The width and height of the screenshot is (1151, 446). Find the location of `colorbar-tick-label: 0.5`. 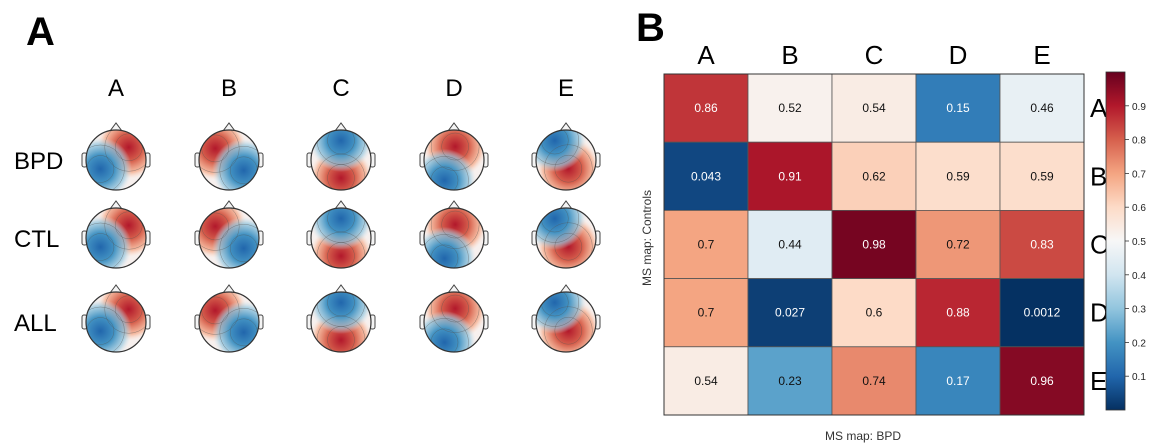

colorbar-tick-label: 0.5 is located at coordinates (1139, 242).